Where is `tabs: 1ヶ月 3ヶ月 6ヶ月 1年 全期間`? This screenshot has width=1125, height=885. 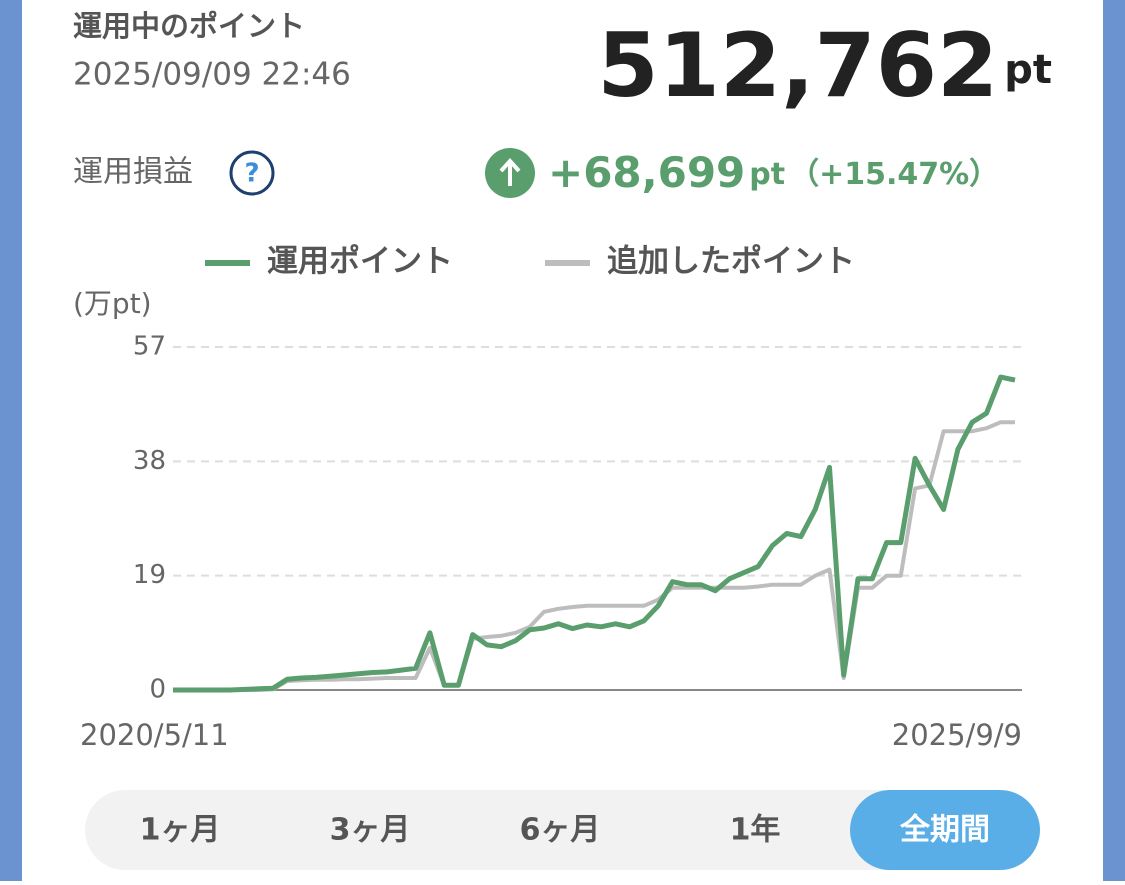 tabs: 1ヶ月 3ヶ月 6ヶ月 1年 全期間 is located at coordinates (590, 830).